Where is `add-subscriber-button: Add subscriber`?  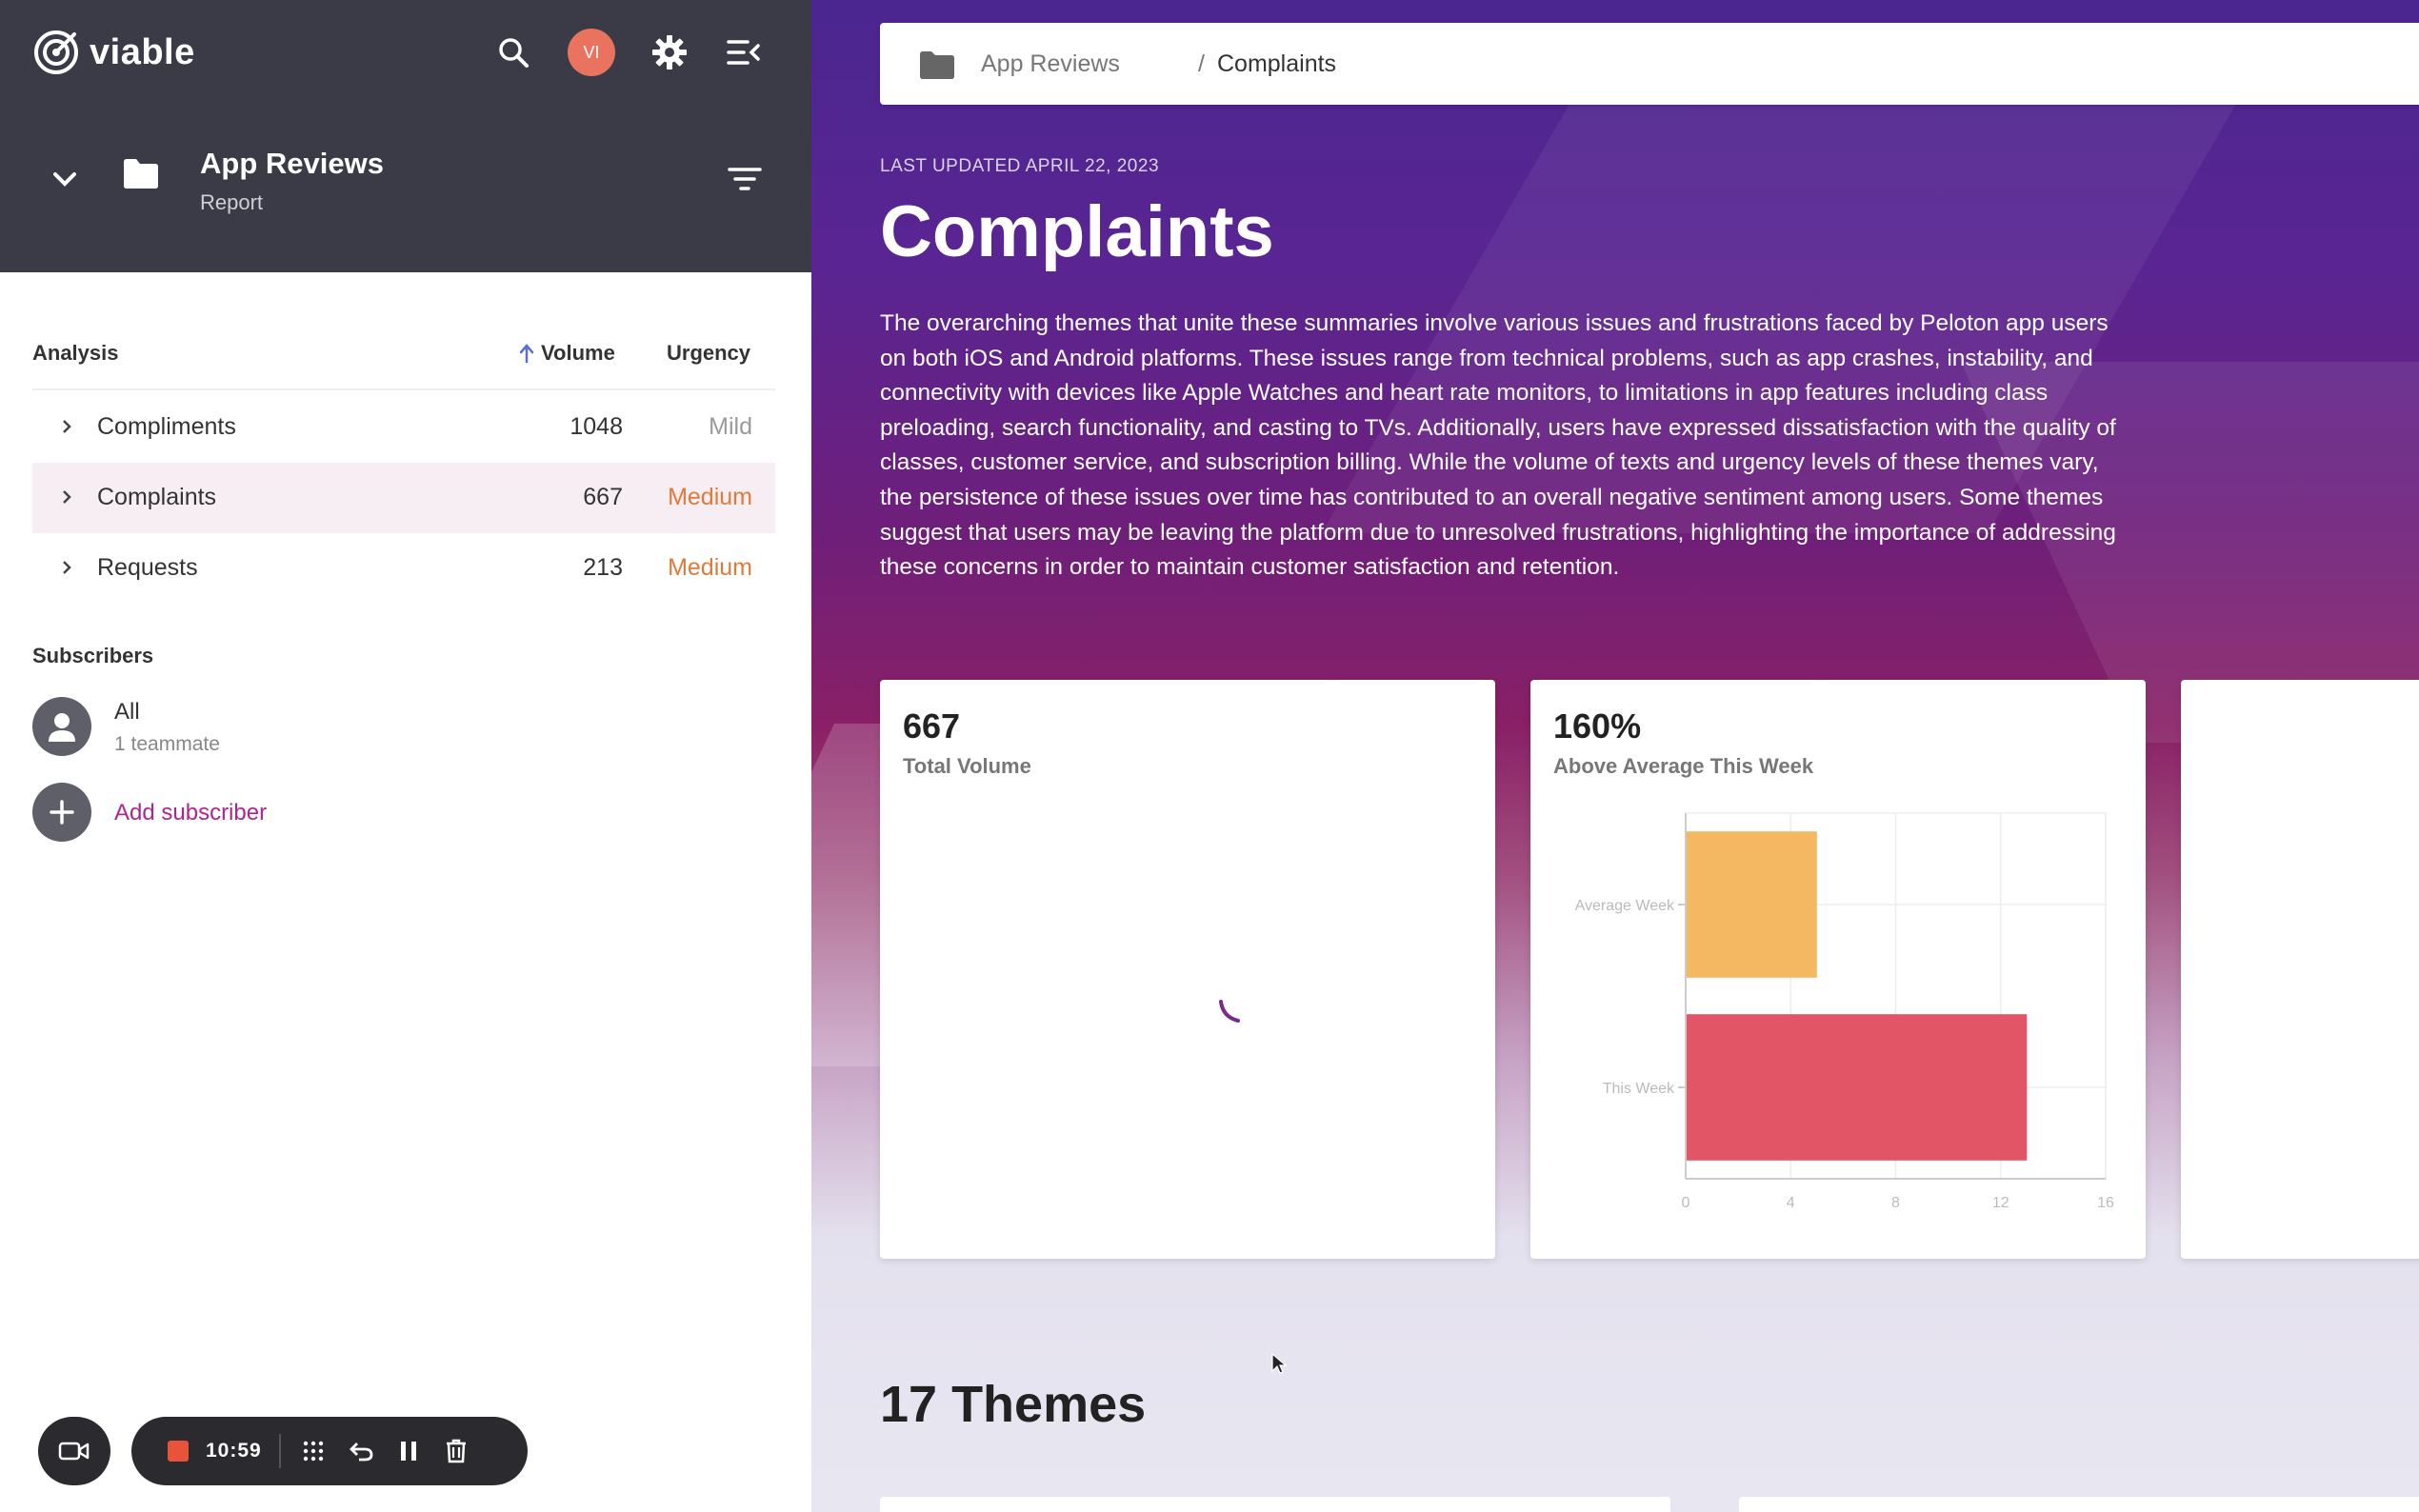 add-subscriber-button: Add subscriber is located at coordinates (270, 813).